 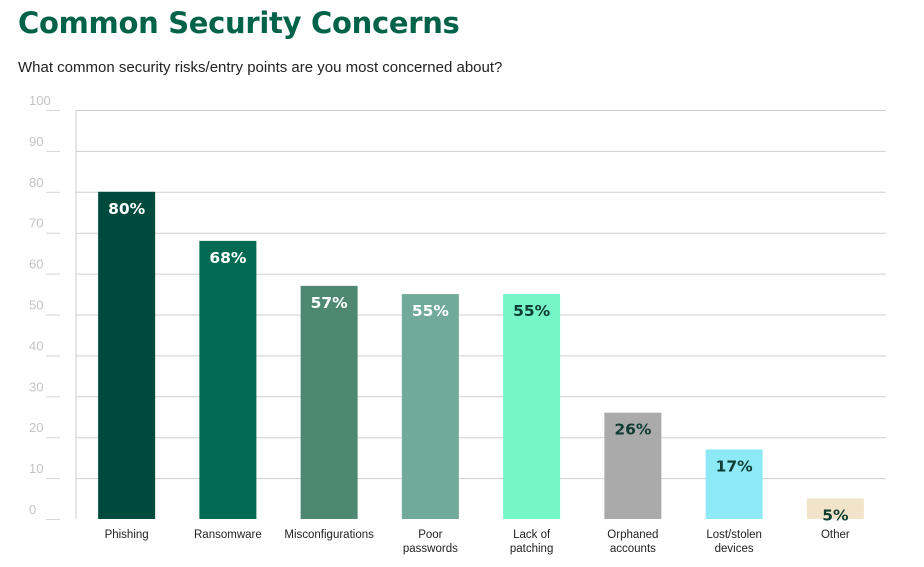 I want to click on y-tick-label: 0, so click(x=32, y=509).